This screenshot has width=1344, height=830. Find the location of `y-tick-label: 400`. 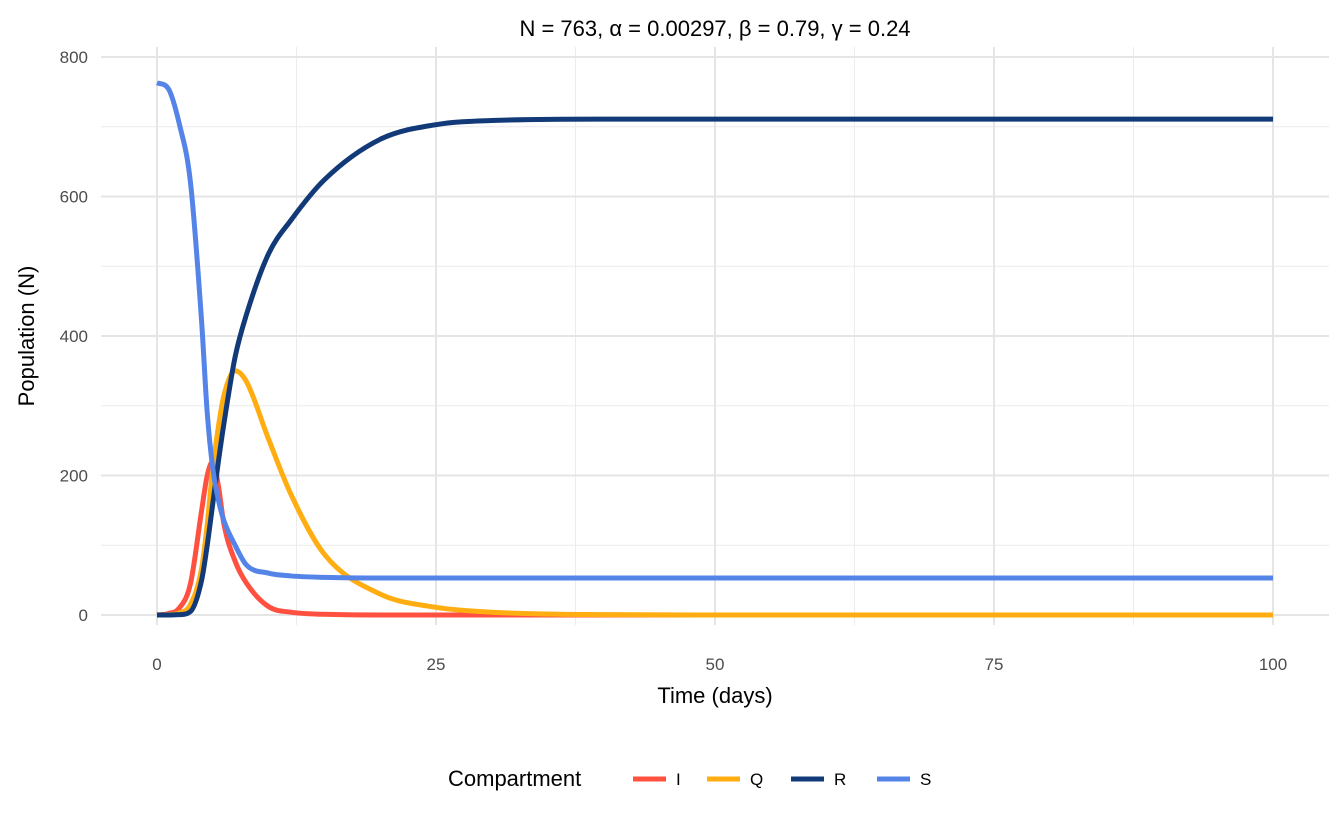

y-tick-label: 400 is located at coordinates (74, 336).